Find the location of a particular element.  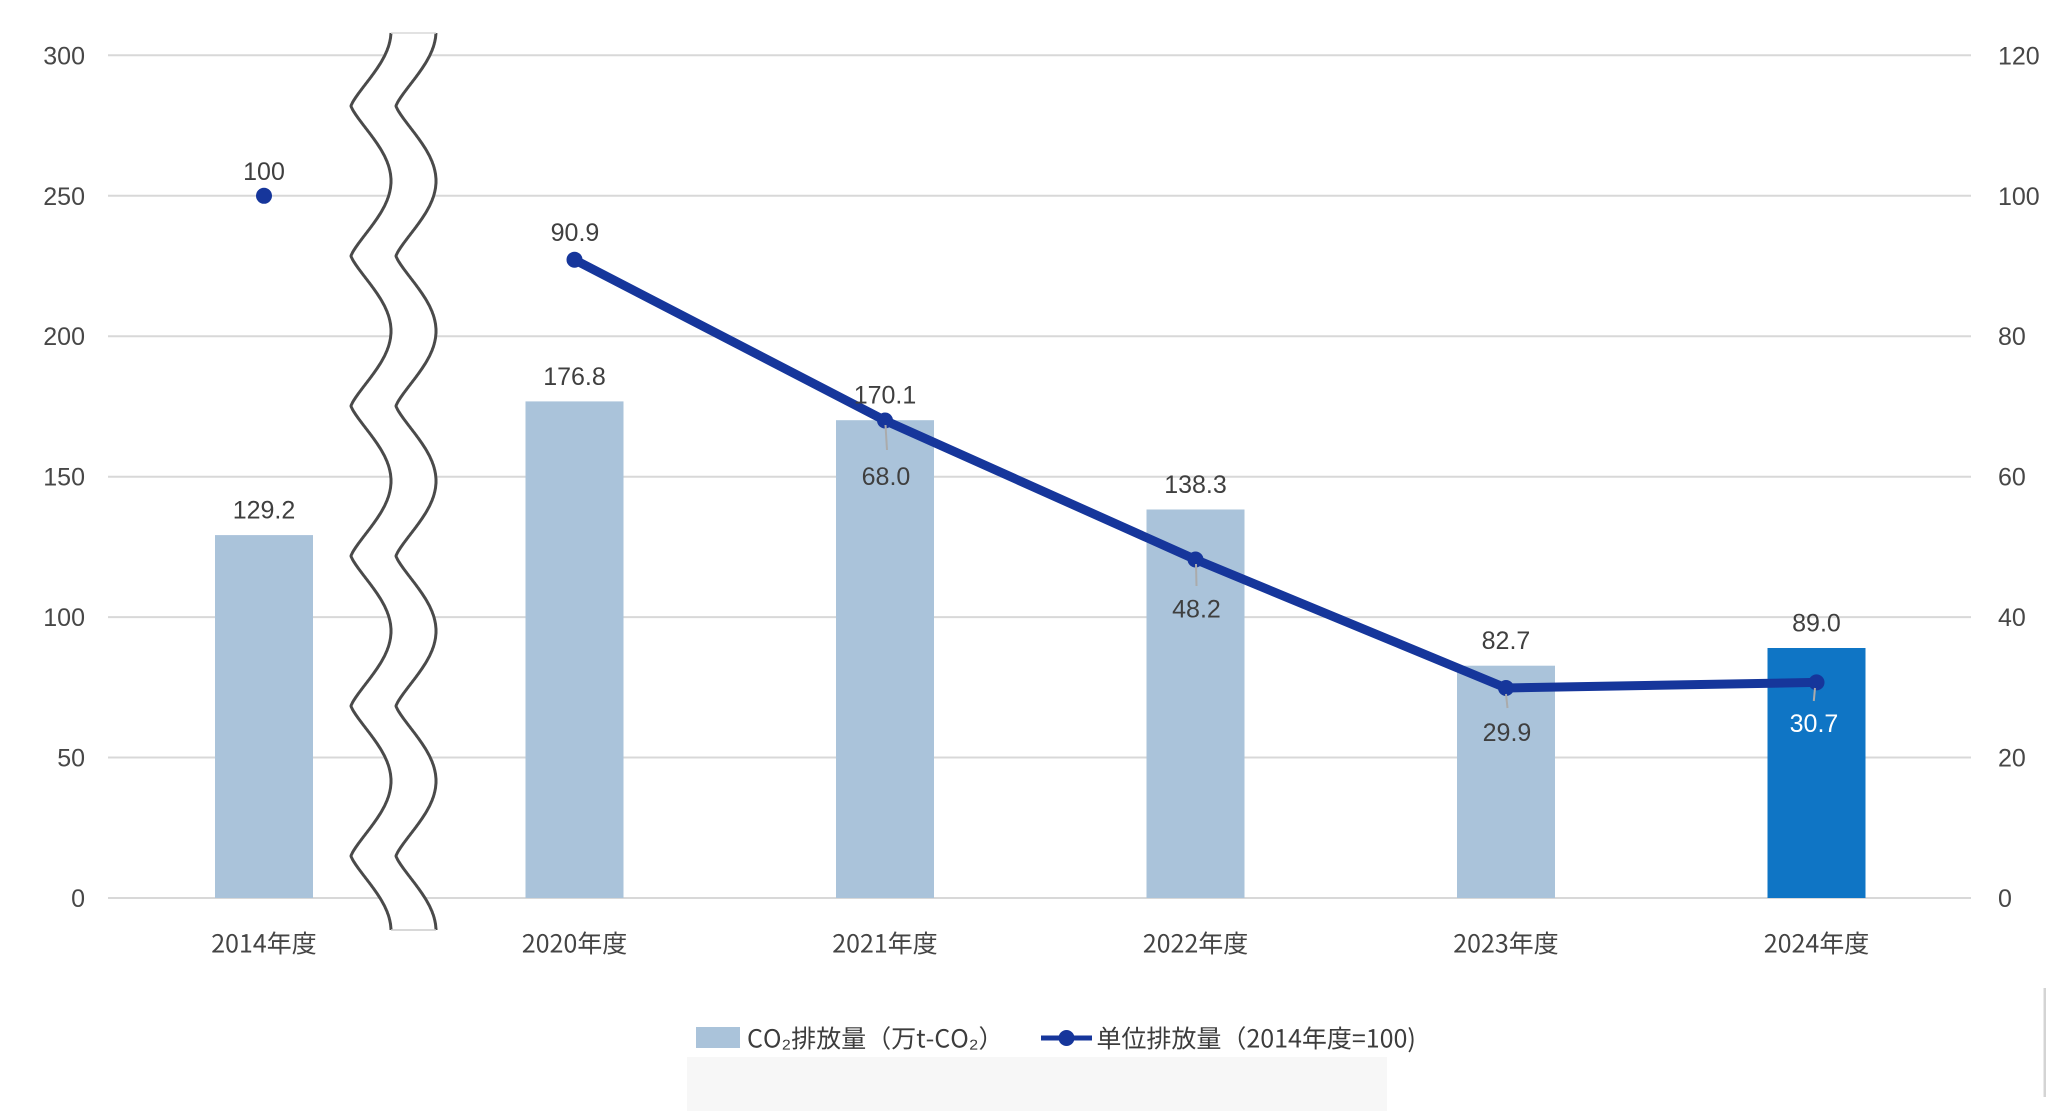

svg-text: 68.0 is located at coordinates (886, 477).